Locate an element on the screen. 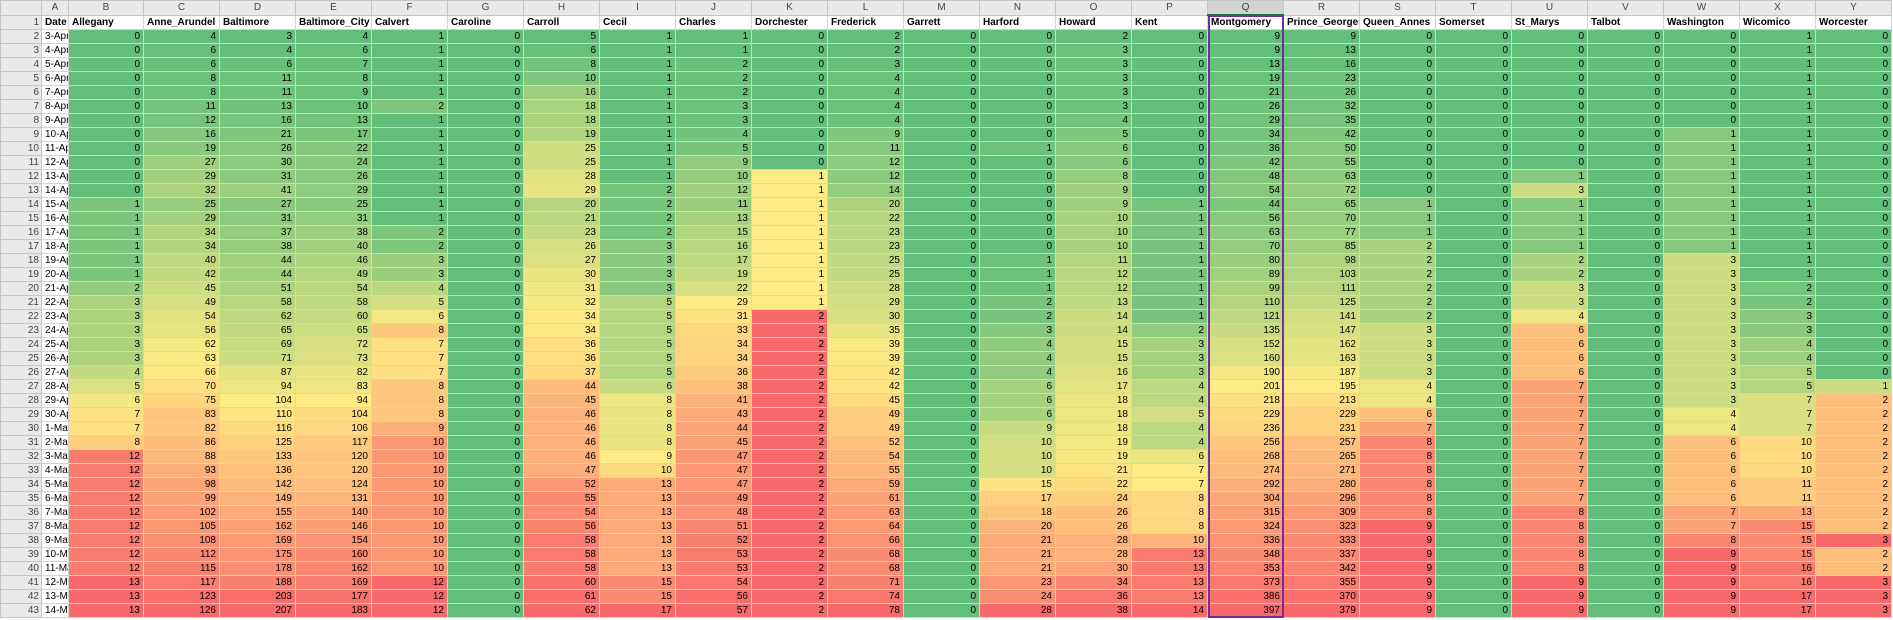 This screenshot has height=620, width=1893. row-header: 7 is located at coordinates (21, 106).